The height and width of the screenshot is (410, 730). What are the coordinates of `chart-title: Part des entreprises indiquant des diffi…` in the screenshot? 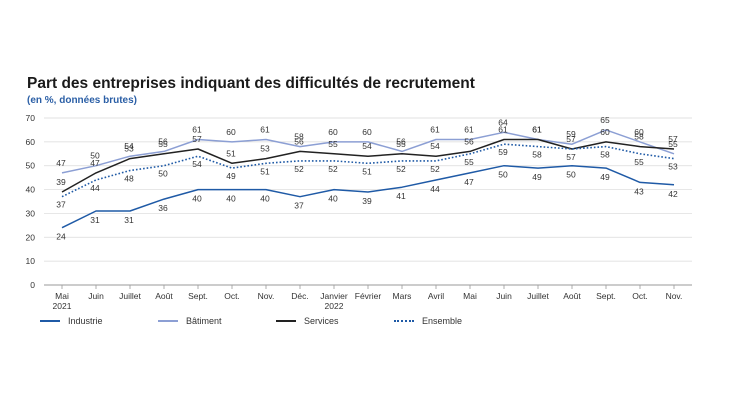 It's located at (251, 83).